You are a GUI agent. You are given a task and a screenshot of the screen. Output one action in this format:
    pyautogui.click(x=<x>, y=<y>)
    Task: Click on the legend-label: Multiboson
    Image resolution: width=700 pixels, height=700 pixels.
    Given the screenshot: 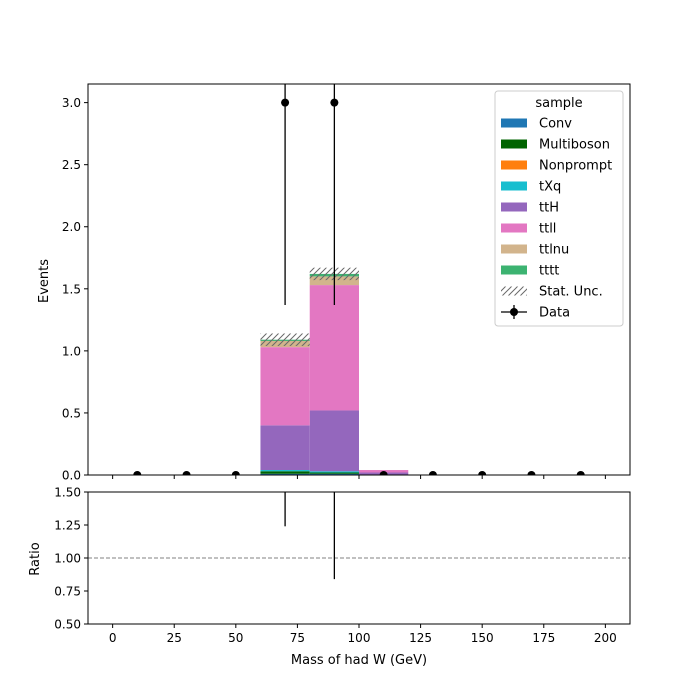 What is the action you would take?
    pyautogui.click(x=574, y=145)
    